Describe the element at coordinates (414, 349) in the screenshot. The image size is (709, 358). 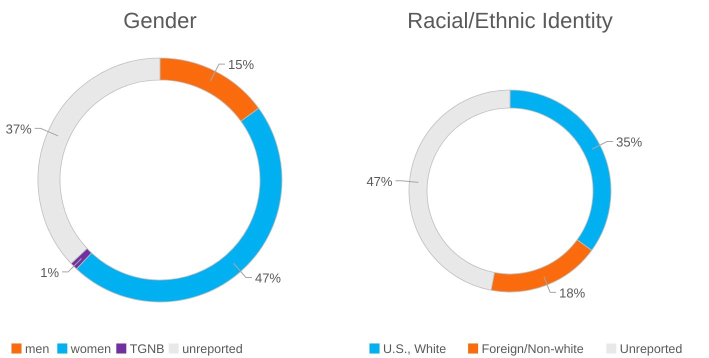
I see `legend-label: U.S., White` at that location.